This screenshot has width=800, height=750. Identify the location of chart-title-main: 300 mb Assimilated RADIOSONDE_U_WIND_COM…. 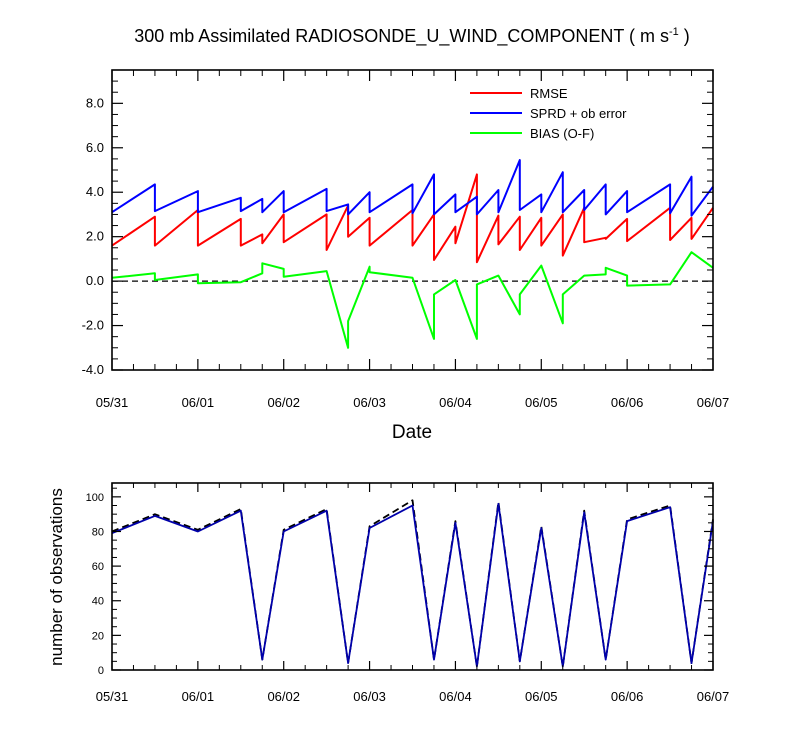
(401, 36).